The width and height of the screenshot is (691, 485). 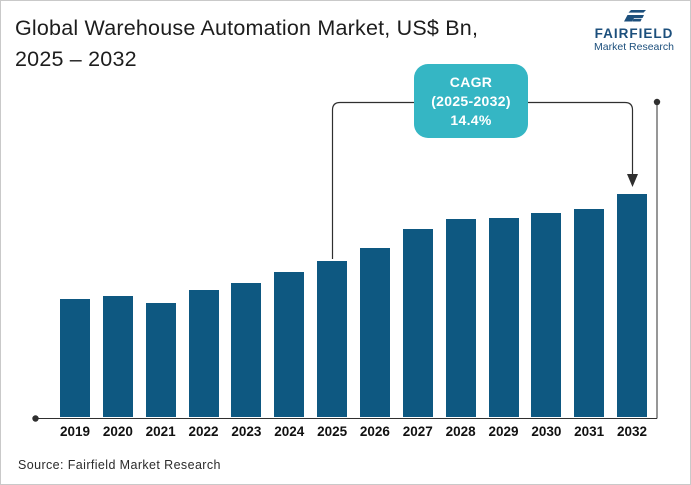 What do you see at coordinates (246, 431) in the screenshot?
I see `x-tick-label-2023: 2023` at bounding box center [246, 431].